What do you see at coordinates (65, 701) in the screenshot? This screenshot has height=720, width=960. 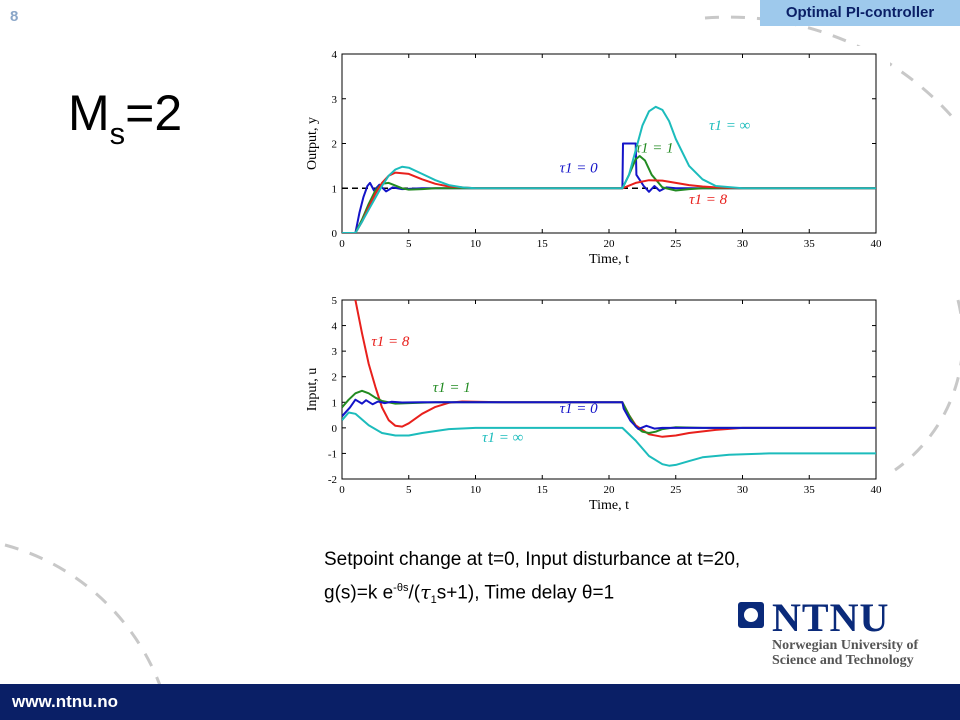 I see `footer-url-link: www.ntnu.no` at bounding box center [65, 701].